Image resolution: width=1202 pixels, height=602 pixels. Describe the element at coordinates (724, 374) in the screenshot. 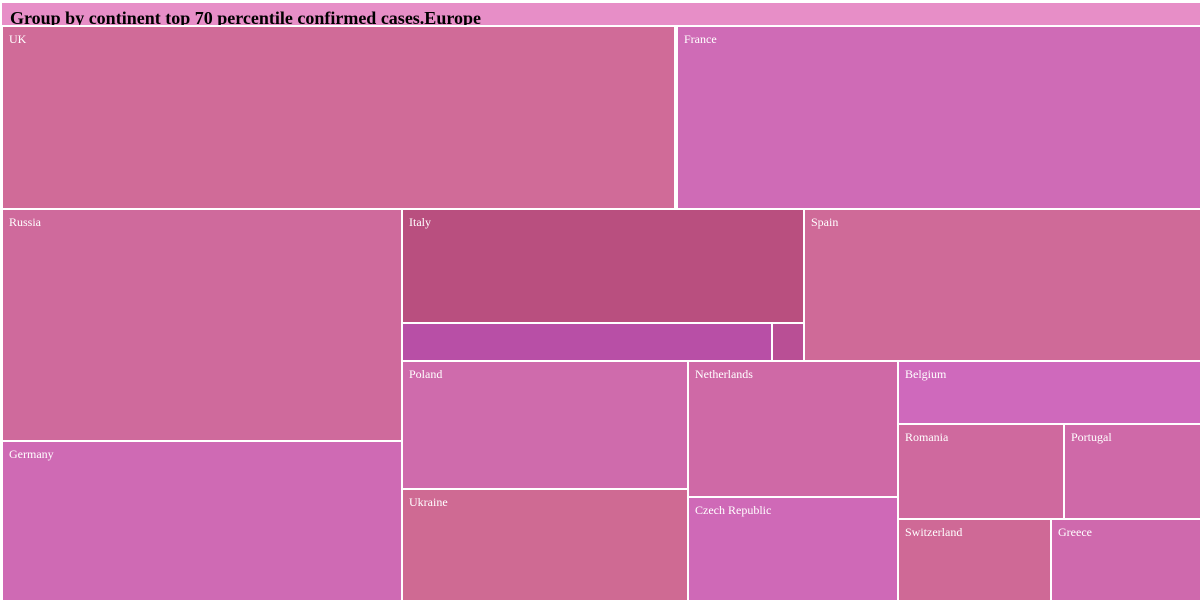

I see `tile-label-netherlands: Netherlands` at that location.